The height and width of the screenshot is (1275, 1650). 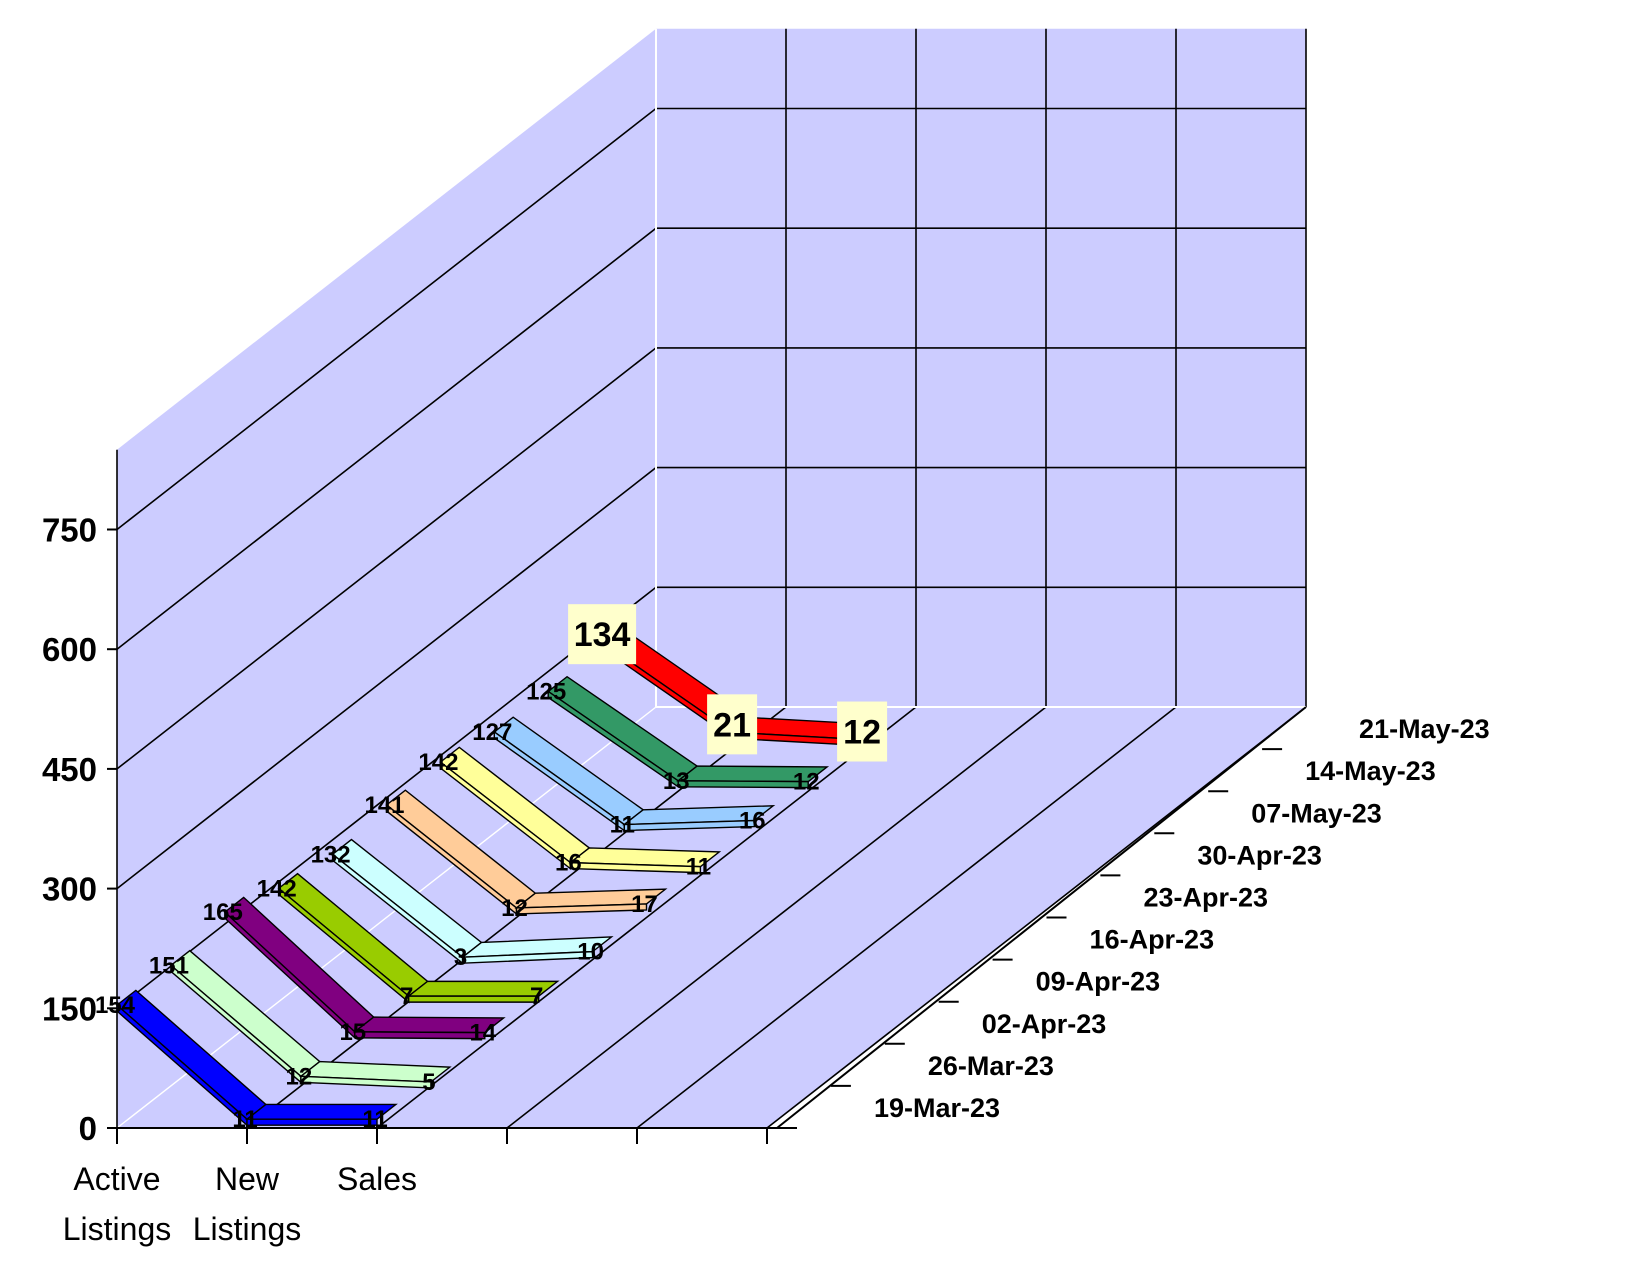 I want to click on data-label: 15, so click(x=352, y=1032).